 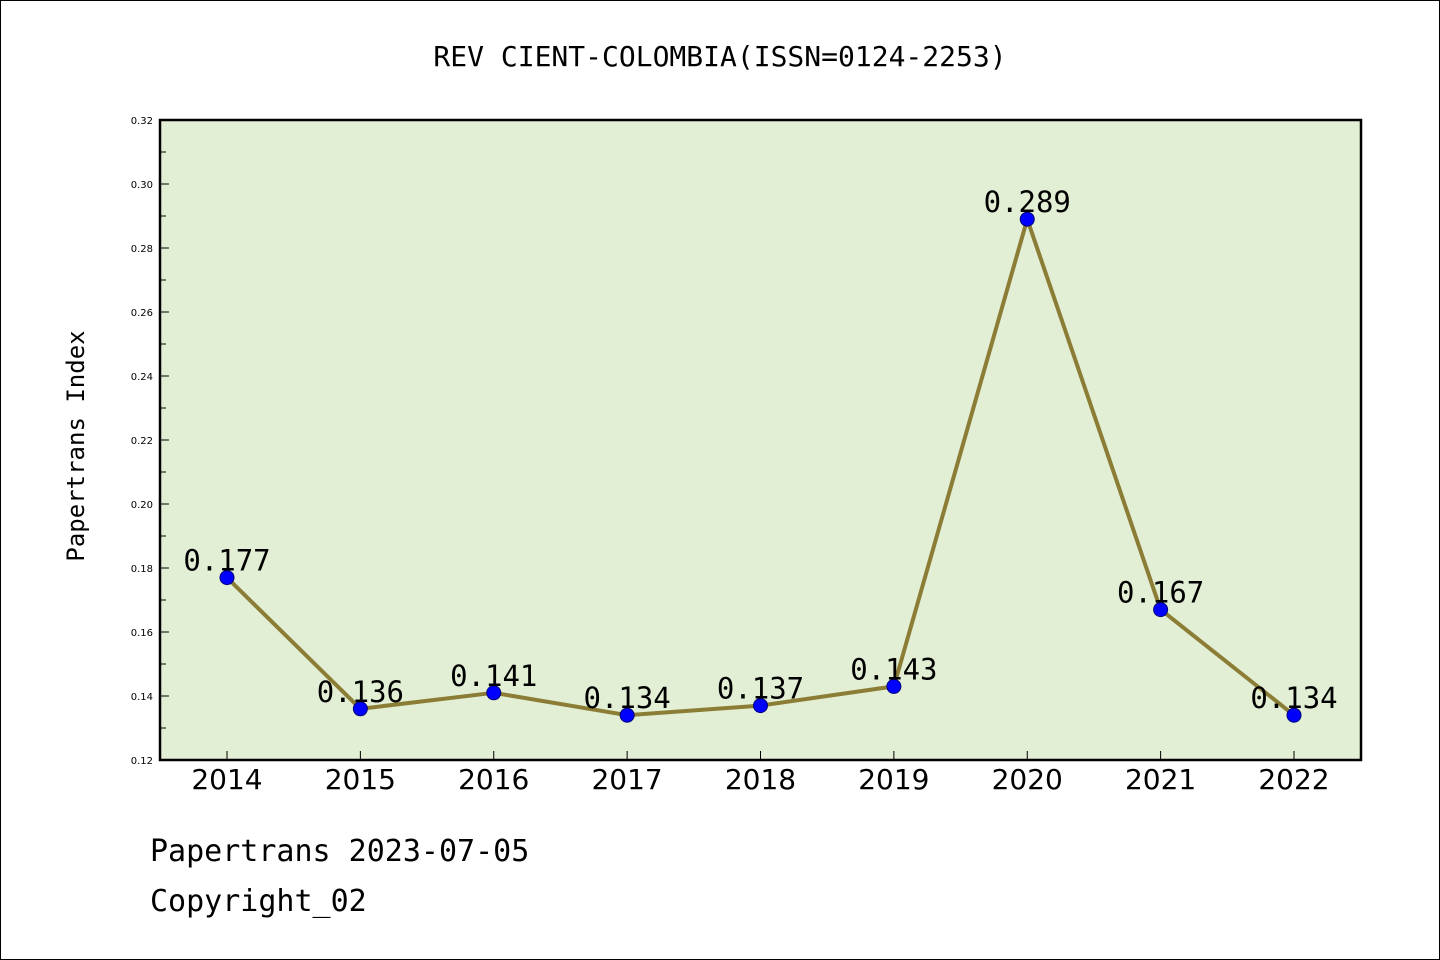 What do you see at coordinates (719, 56) in the screenshot?
I see `chart-title: REV CIENT-COLOMBIA(ISSN=0124-2253)` at bounding box center [719, 56].